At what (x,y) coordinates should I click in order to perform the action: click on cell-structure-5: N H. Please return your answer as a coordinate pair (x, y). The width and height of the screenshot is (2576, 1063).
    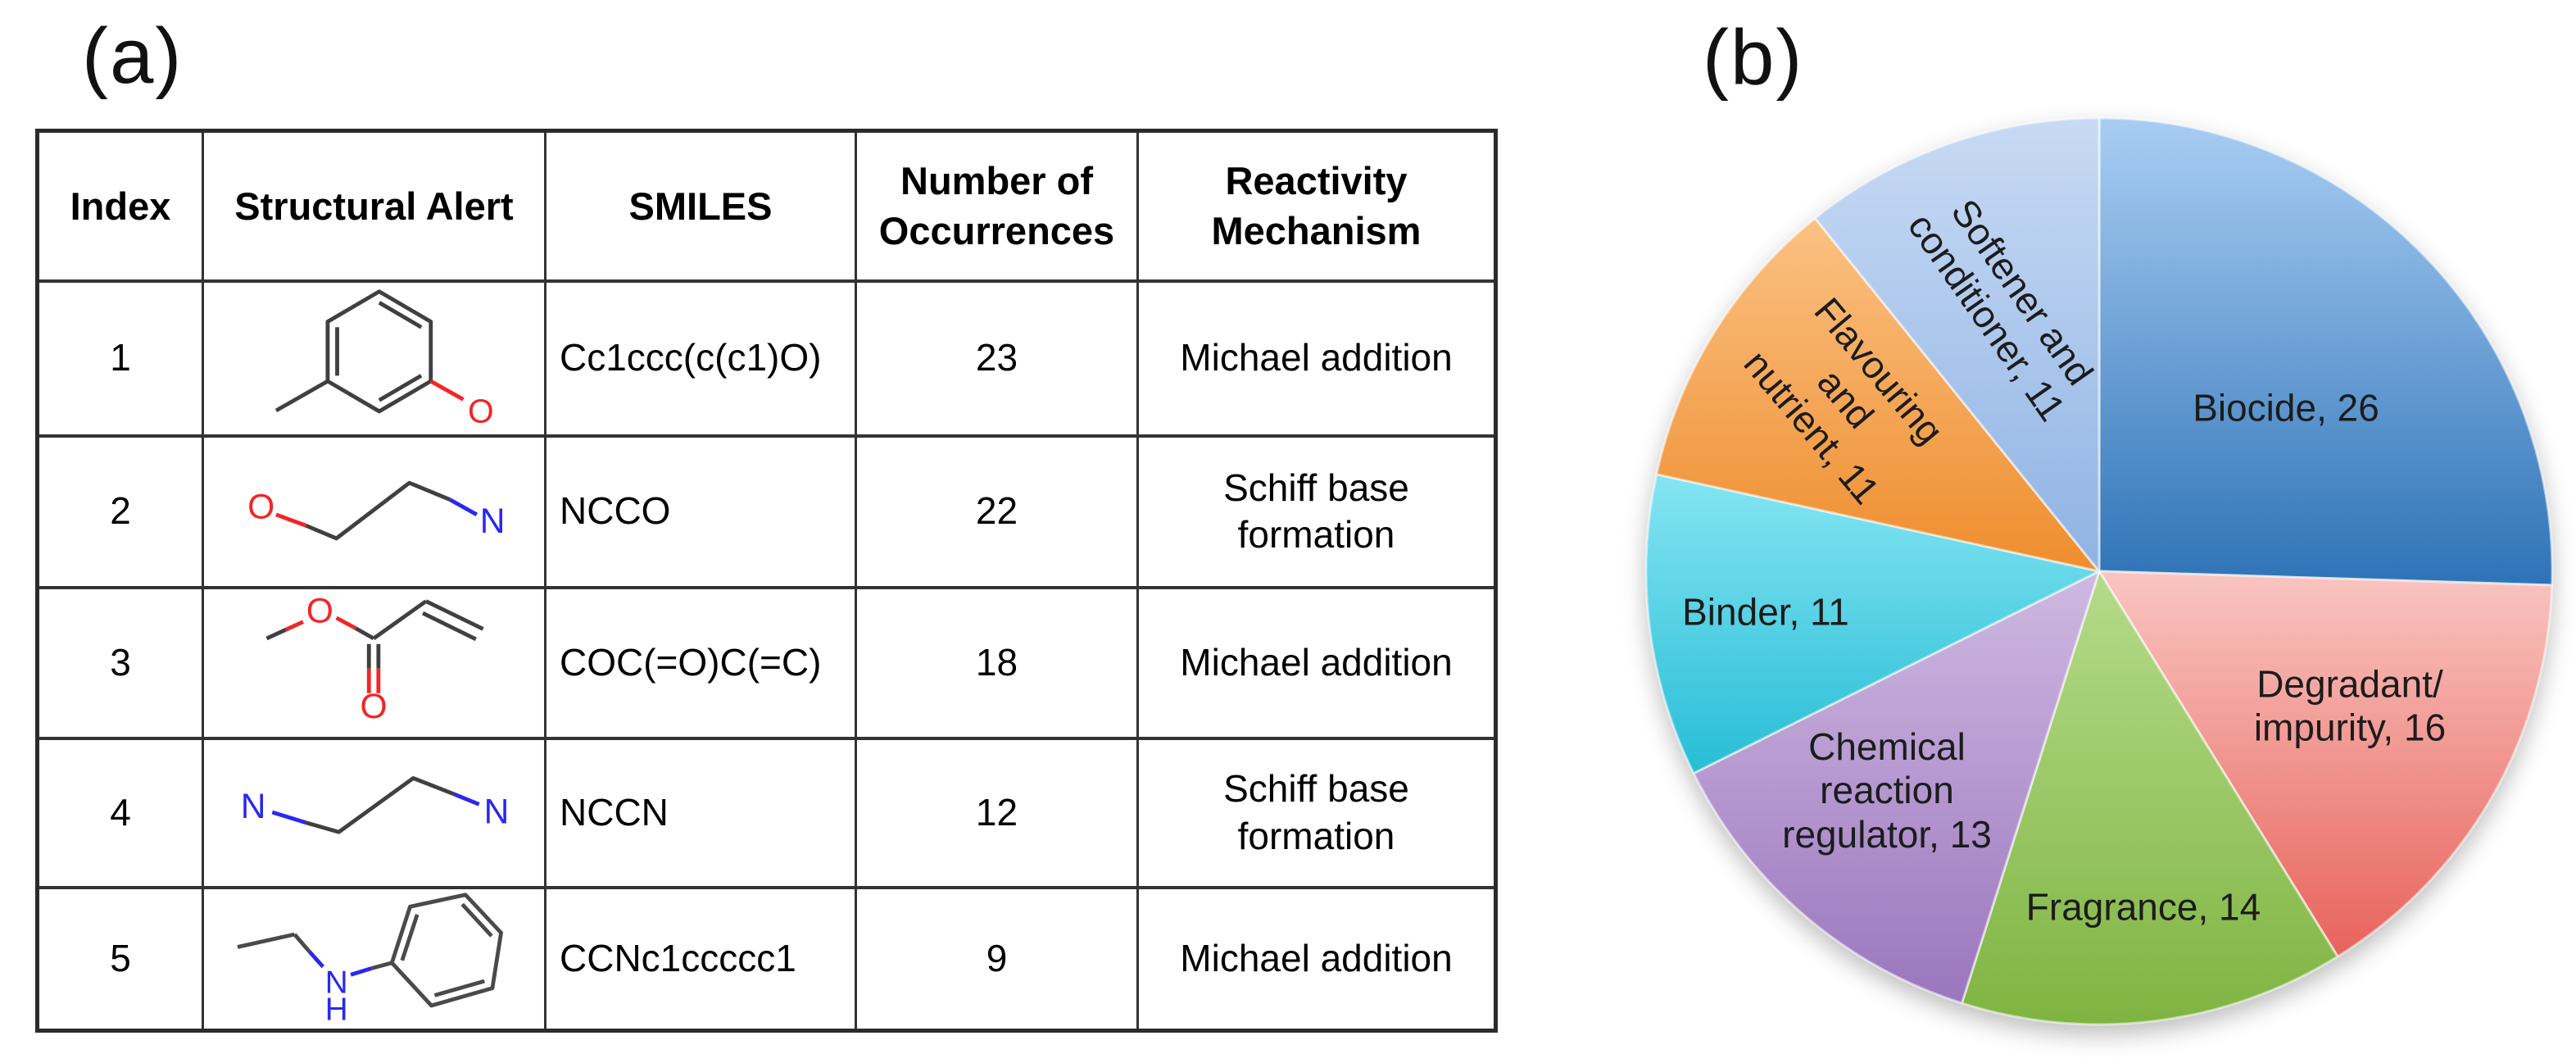
    Looking at the image, I should click on (374, 959).